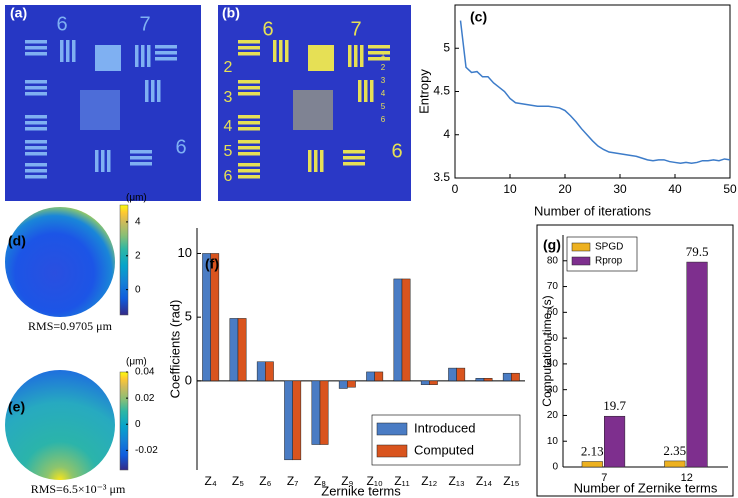 This screenshot has height=498, width=738. I want to click on rms-annotation: RMS=6.5×10⁻³ μm, so click(78, 489).